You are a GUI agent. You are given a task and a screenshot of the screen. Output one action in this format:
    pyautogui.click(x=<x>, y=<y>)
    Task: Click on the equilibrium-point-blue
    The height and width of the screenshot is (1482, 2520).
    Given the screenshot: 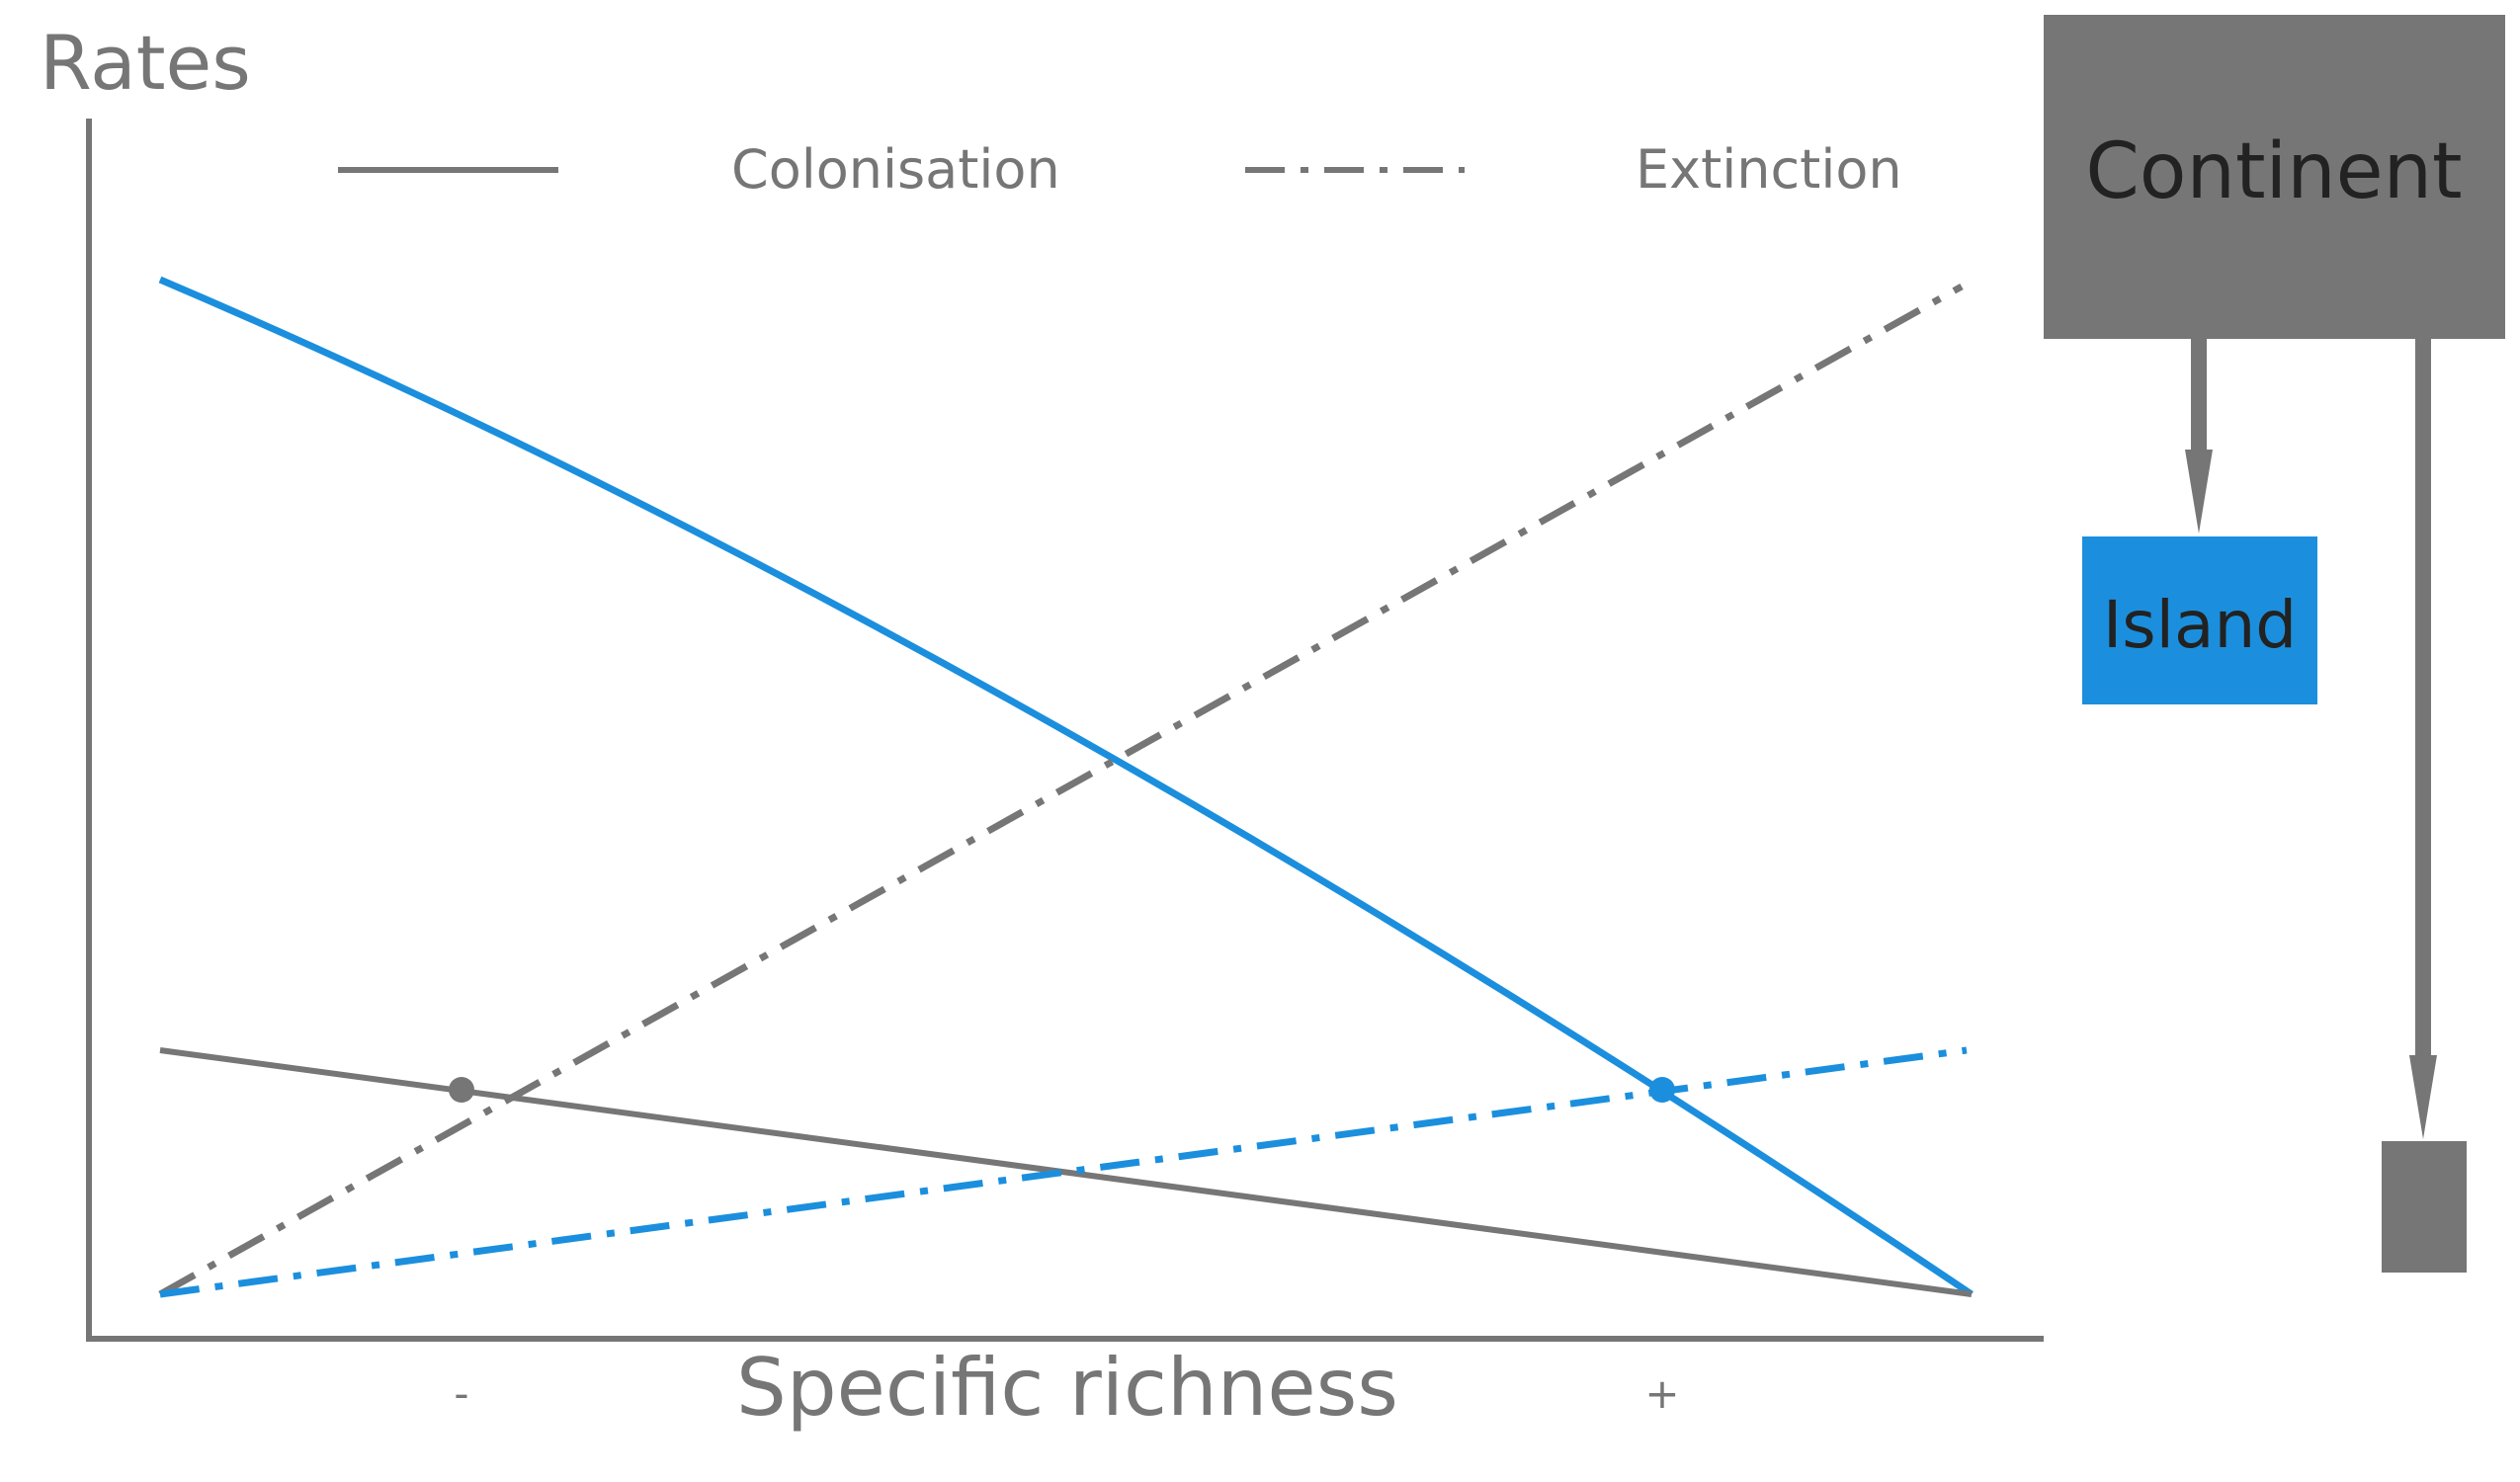 What is the action you would take?
    pyautogui.click(x=1662, y=1090)
    